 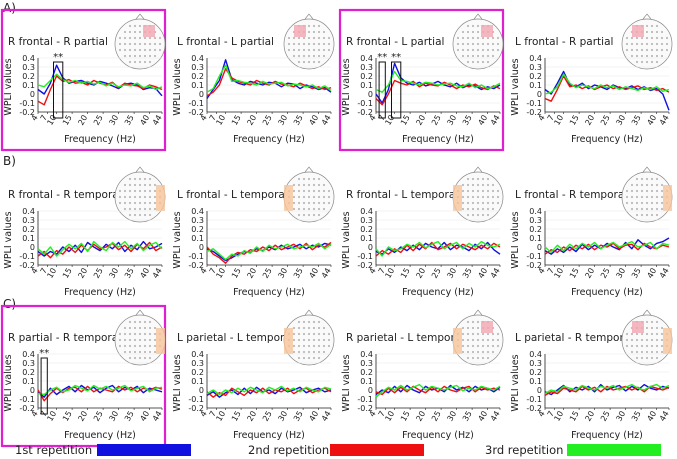 What do you see at coordinates (421, 80) in the screenshot?
I see `highlight-frame` at bounding box center [421, 80].